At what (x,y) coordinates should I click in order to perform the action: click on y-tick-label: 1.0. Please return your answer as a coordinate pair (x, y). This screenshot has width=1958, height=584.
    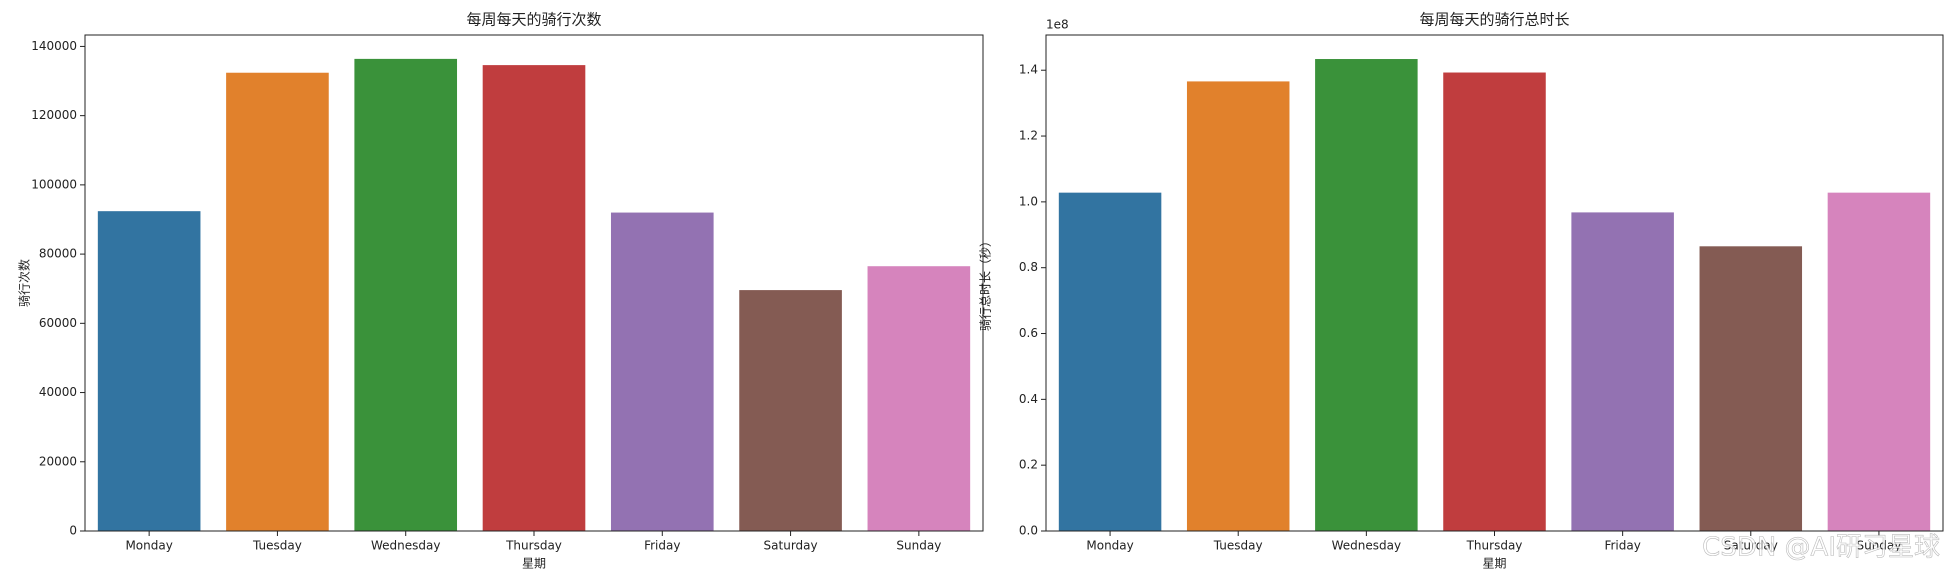
    Looking at the image, I should click on (1028, 201).